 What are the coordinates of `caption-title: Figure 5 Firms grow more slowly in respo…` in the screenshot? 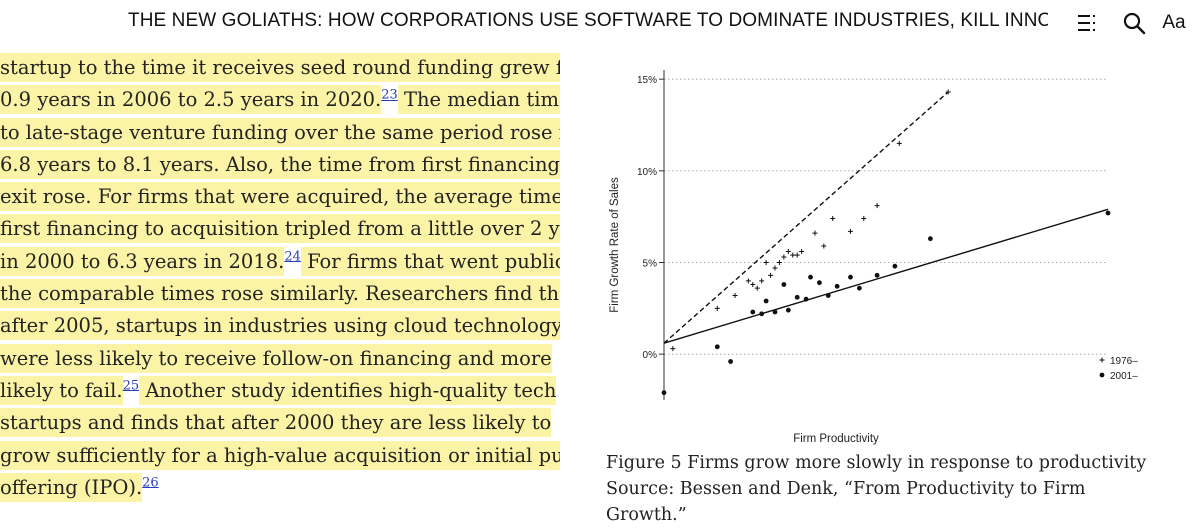 It's located at (876, 463).